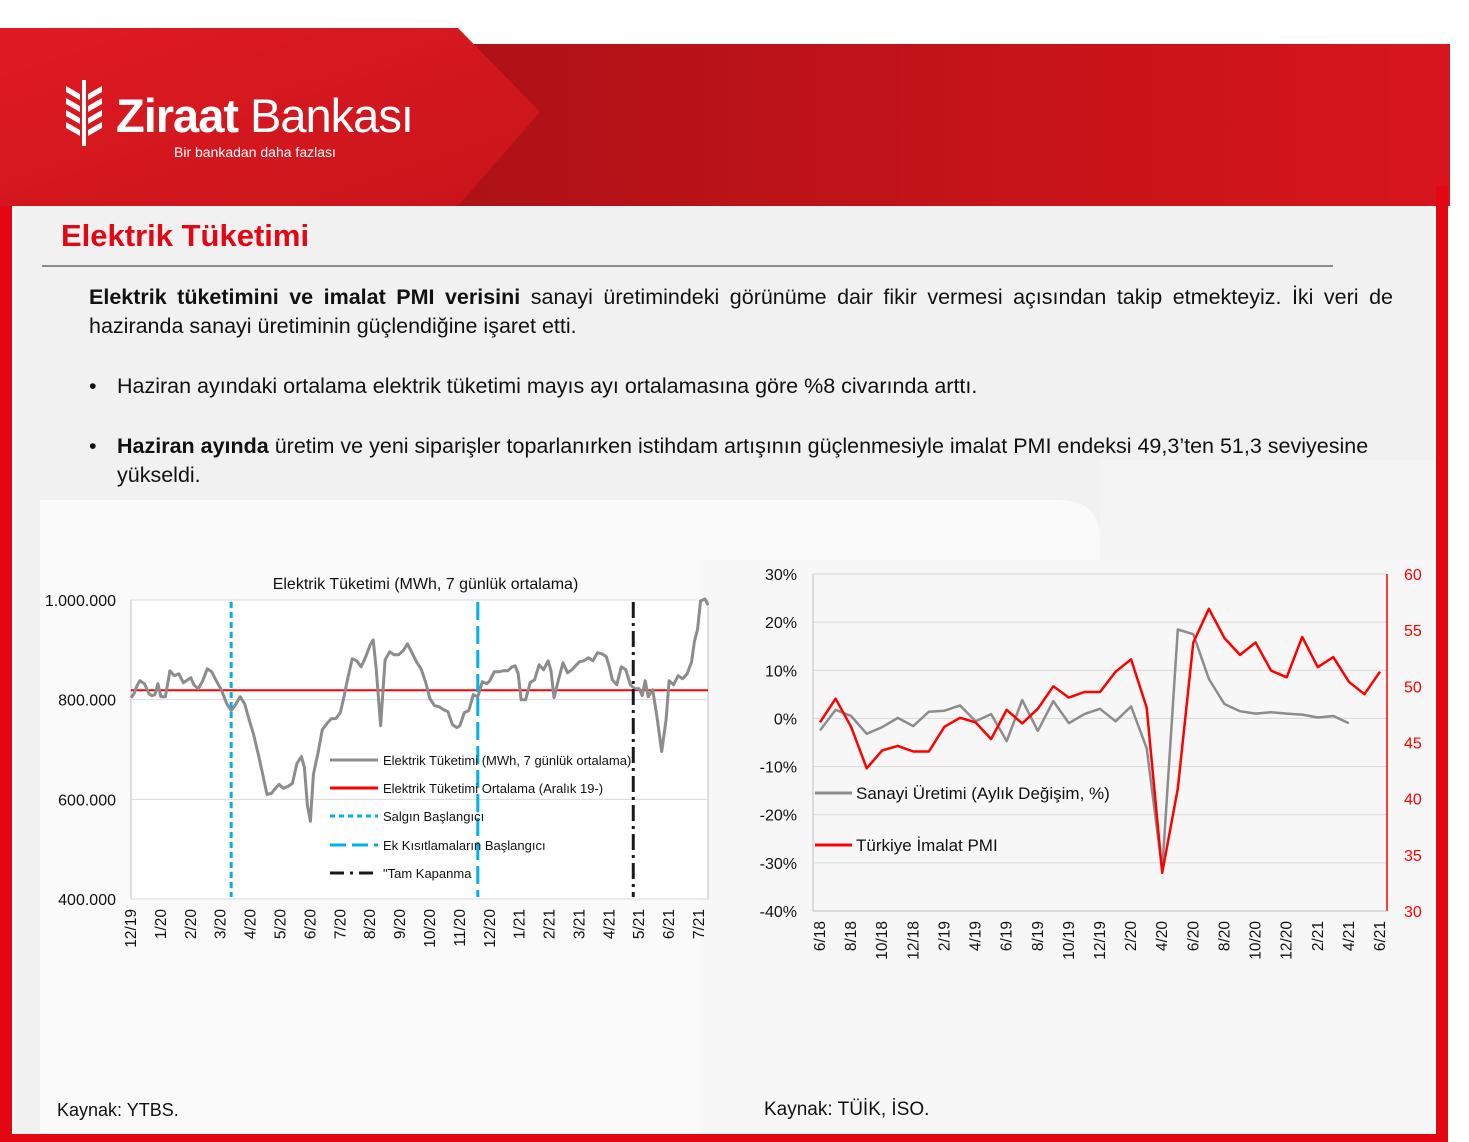 This screenshot has width=1469, height=1142. What do you see at coordinates (177, 115) in the screenshot?
I see `brand-name-bold: Ziraat` at bounding box center [177, 115].